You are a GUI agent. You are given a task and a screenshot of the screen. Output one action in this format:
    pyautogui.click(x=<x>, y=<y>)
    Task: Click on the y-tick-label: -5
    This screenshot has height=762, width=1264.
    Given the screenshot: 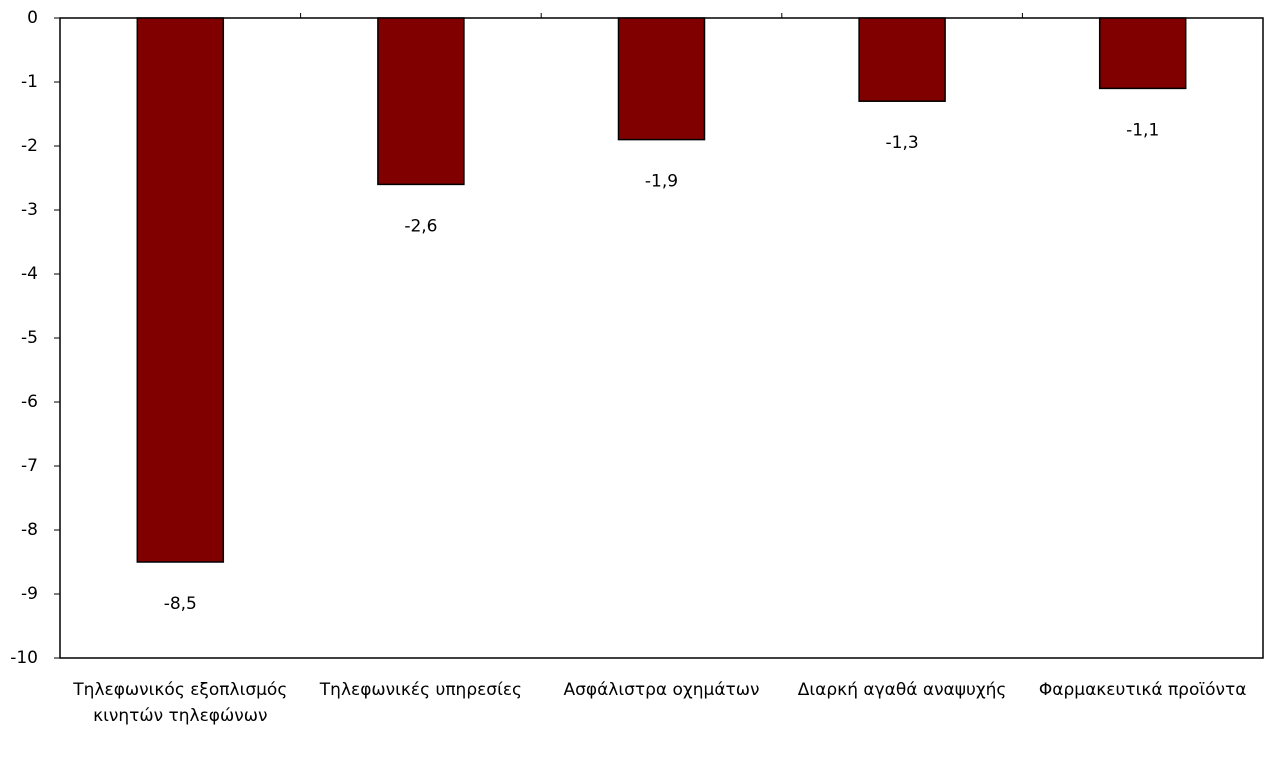 What is the action you would take?
    pyautogui.click(x=29, y=338)
    